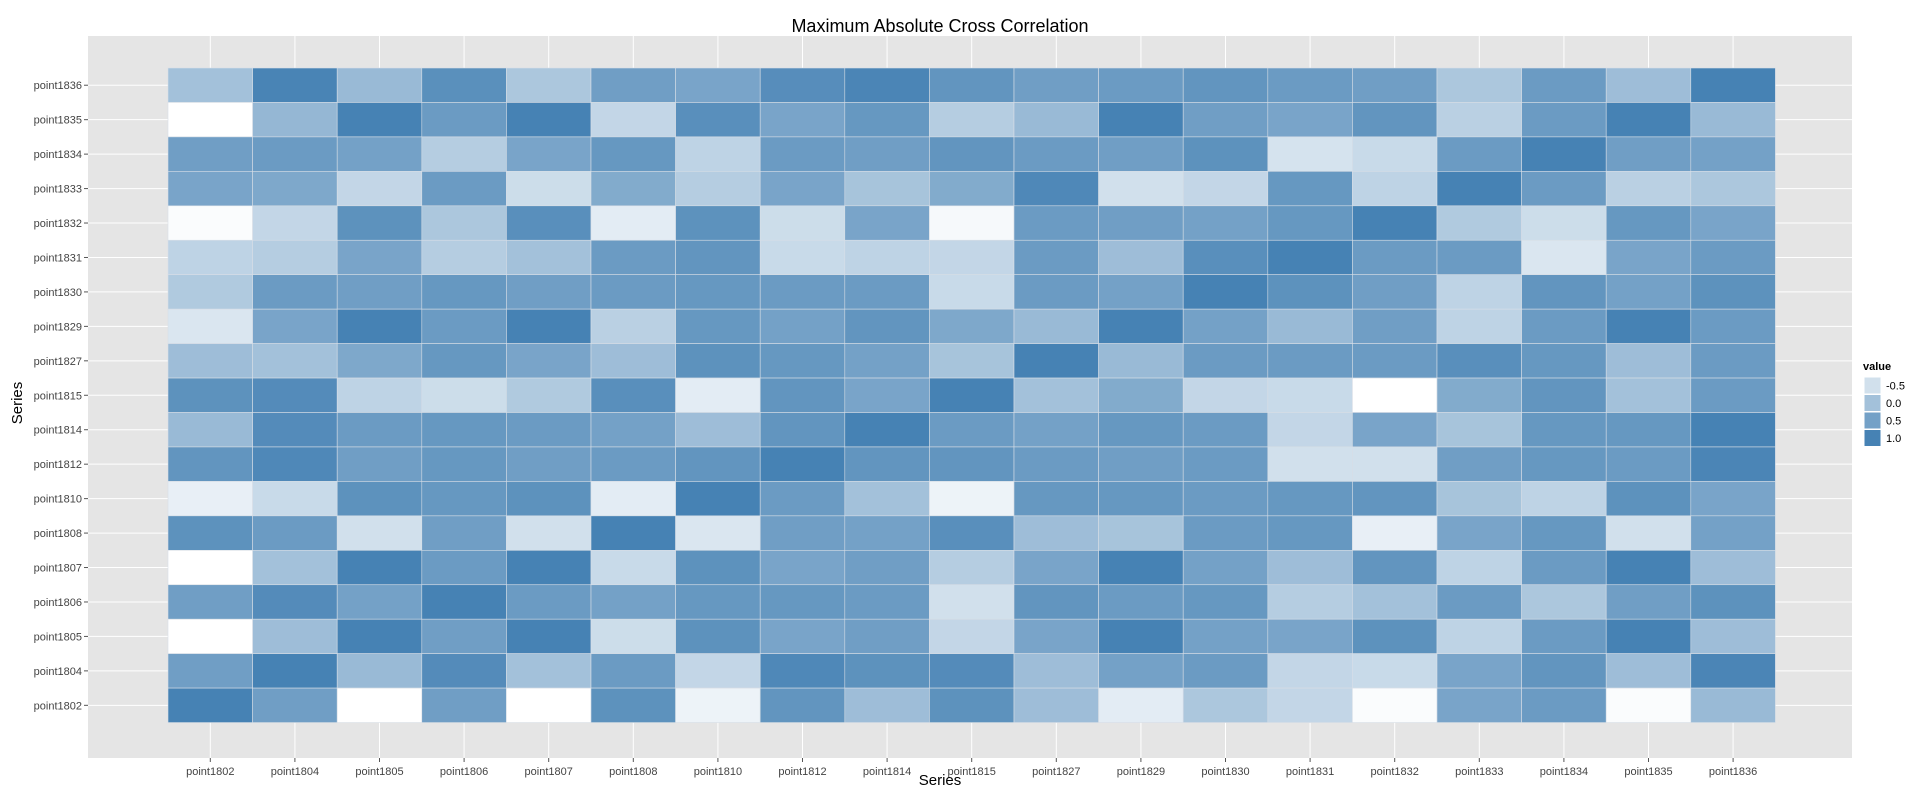  What do you see at coordinates (58, 86) in the screenshot?
I see `y-tick-label: point1836` at bounding box center [58, 86].